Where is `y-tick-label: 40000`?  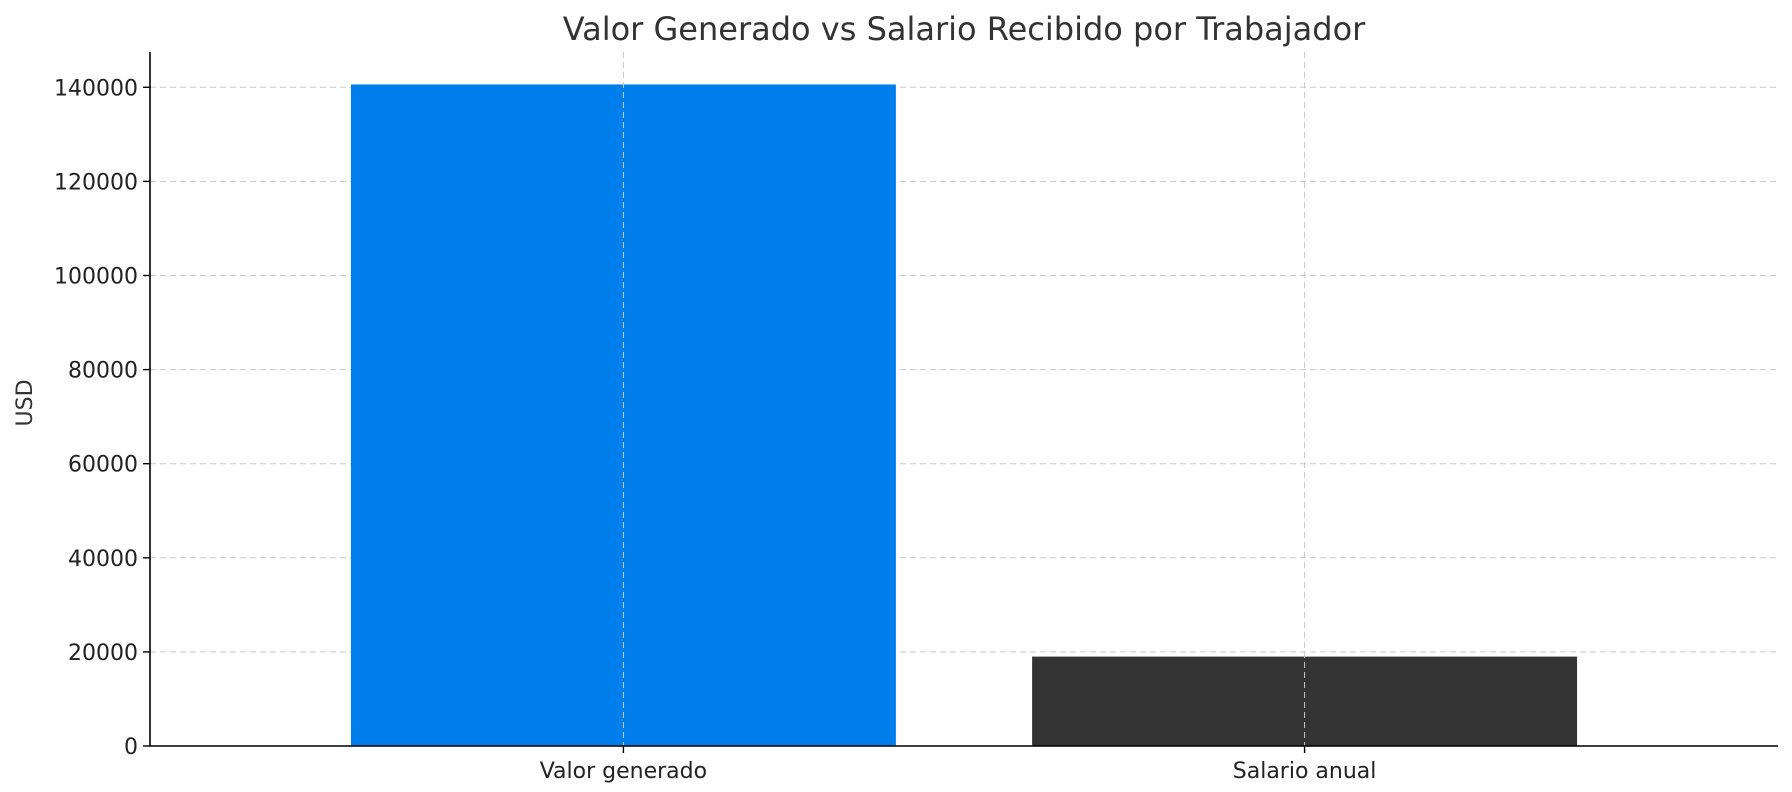
y-tick-label: 40000 is located at coordinates (103, 559).